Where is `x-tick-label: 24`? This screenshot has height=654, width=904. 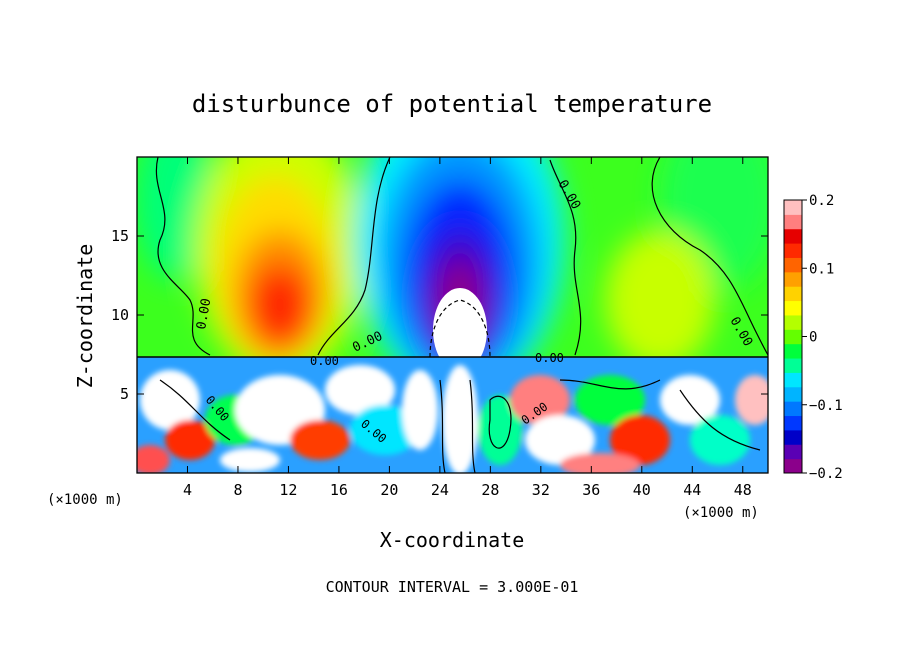 x-tick-label: 24 is located at coordinates (440, 490).